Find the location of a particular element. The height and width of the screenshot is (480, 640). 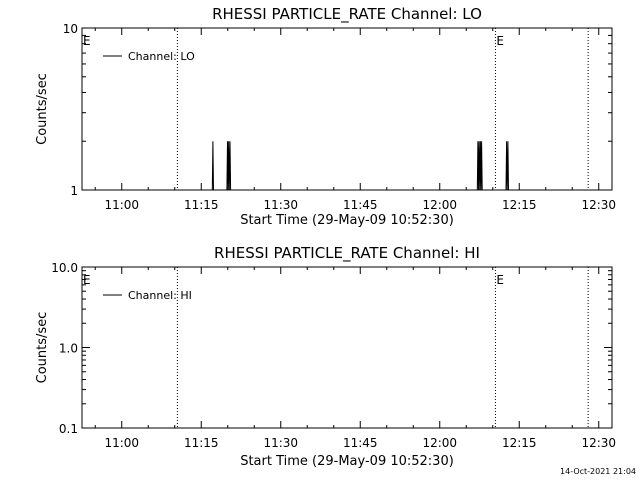

chart-title: RHESSI PARTICLE_RATE Channel: LO is located at coordinates (347, 14).